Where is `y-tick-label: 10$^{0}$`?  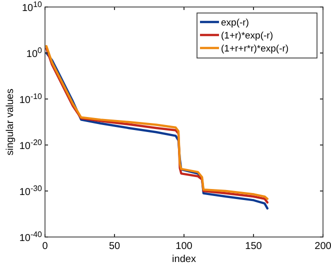 y-tick-label: 10$^{0}$ is located at coordinates (34, 53).